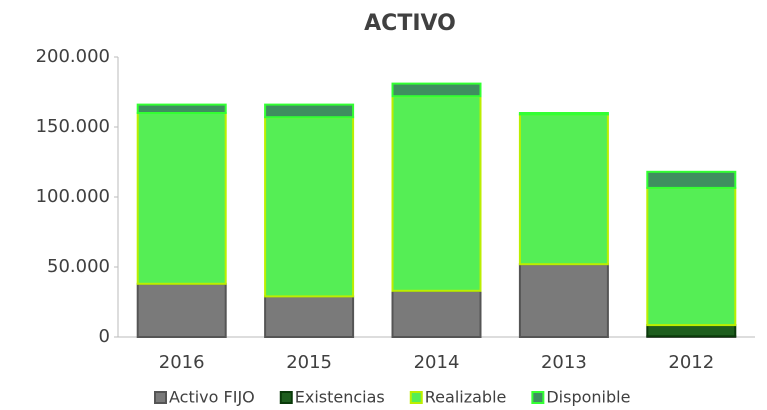  I want to click on legend-label: Activo FIJO, so click(212, 397).